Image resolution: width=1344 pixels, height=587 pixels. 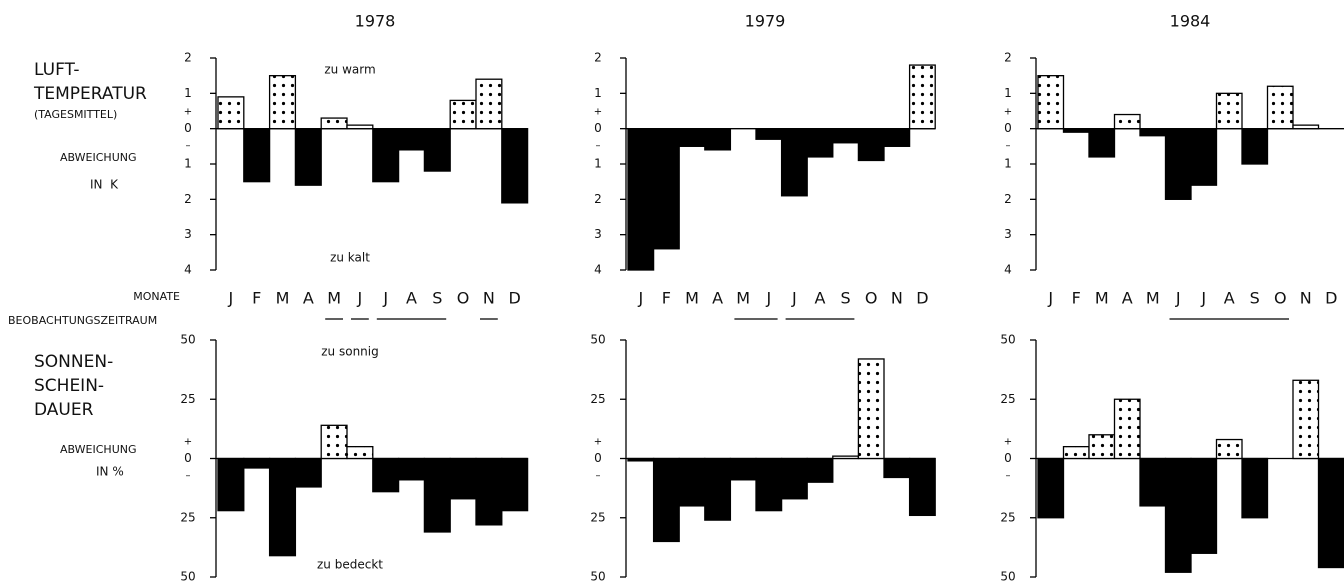 I want to click on x-tick-label: D, so click(x=922, y=298).